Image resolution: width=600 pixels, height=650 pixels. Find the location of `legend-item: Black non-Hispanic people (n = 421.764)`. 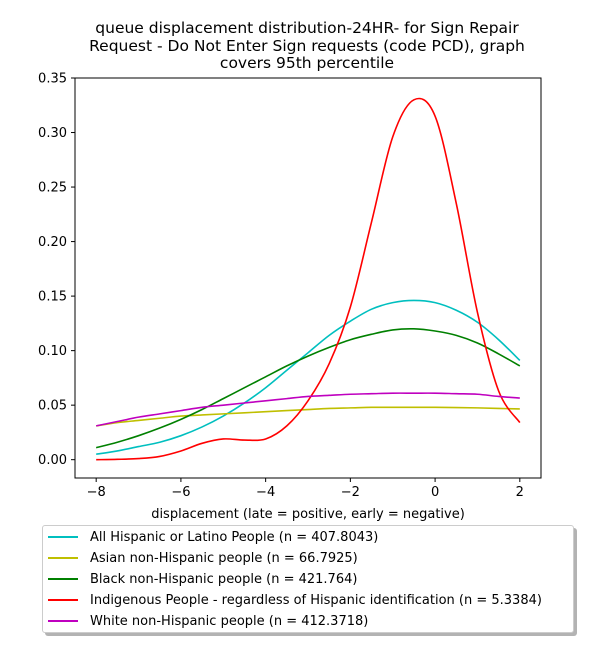

legend-item: Black non-Hispanic people (n = 421.764) is located at coordinates (200, 579).